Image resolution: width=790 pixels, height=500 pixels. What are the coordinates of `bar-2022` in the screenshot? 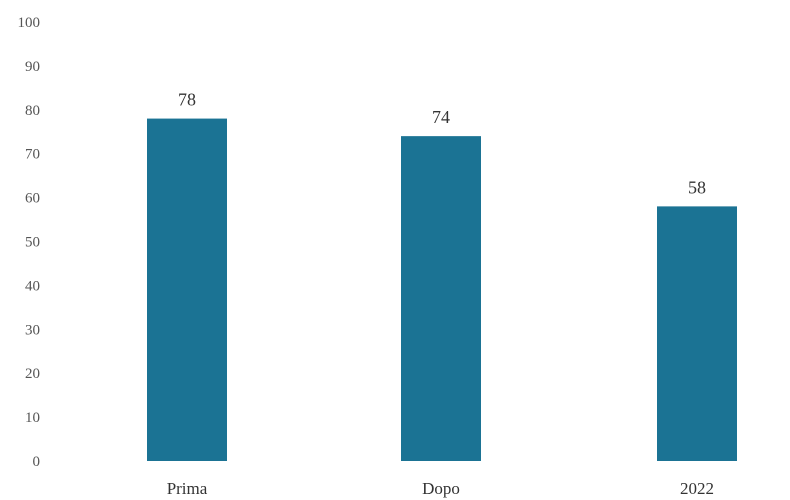 It's located at (697, 333).